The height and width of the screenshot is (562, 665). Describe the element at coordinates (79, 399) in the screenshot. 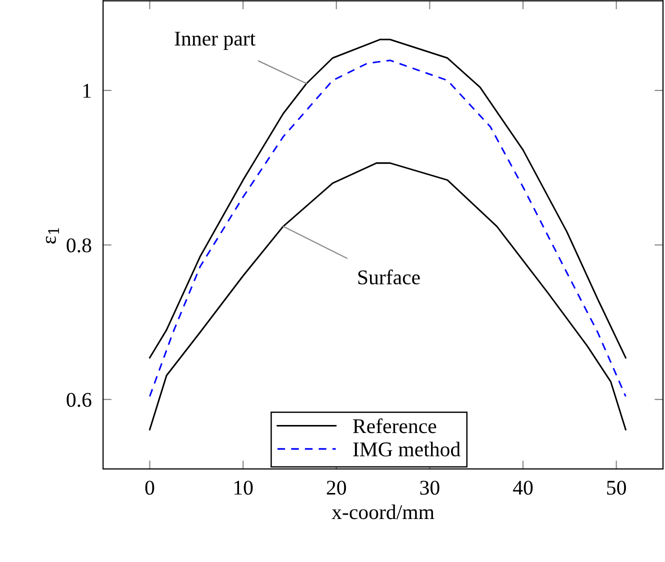

I see `y-tick-label: 0.6` at that location.